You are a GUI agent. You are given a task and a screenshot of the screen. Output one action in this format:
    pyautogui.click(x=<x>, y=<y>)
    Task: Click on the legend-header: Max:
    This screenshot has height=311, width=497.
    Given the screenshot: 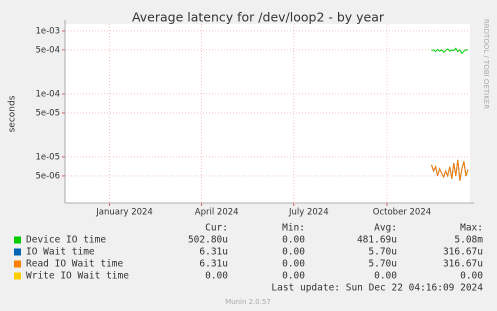 What is the action you would take?
    pyautogui.click(x=471, y=228)
    